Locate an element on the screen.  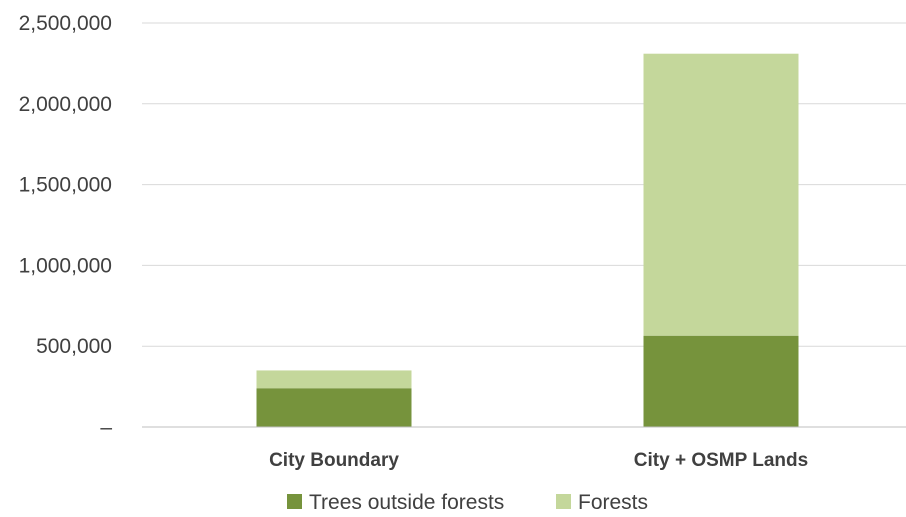
bar-trees-outside-forests-city-osmp-lands is located at coordinates (721, 381).